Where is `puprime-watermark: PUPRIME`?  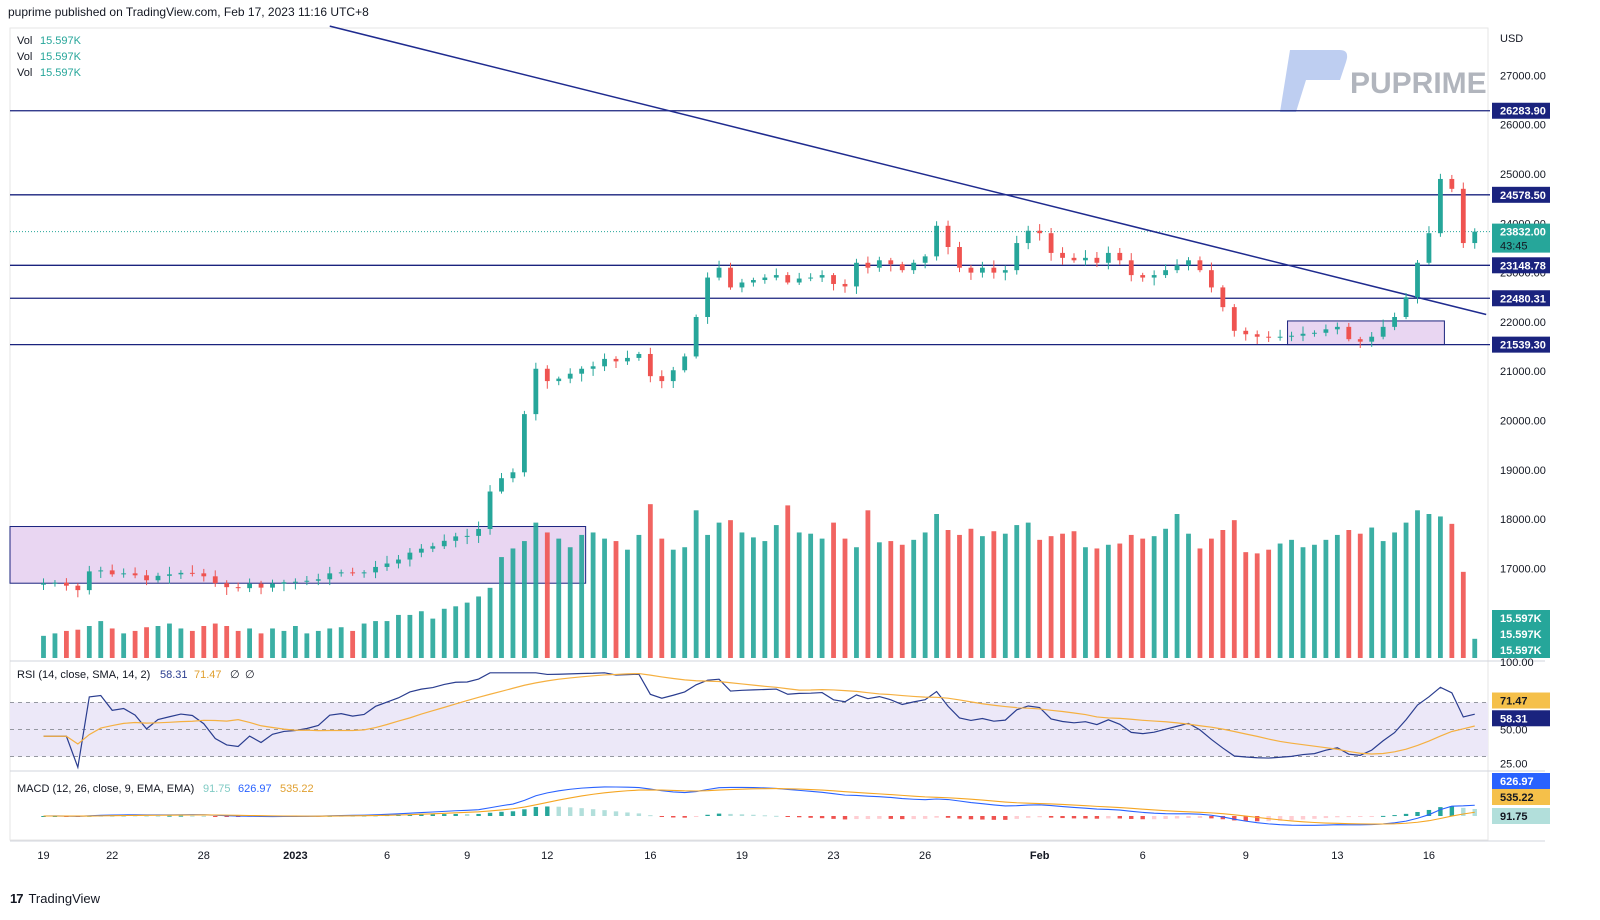
puprime-watermark: PUPRIME is located at coordinates (1383, 81).